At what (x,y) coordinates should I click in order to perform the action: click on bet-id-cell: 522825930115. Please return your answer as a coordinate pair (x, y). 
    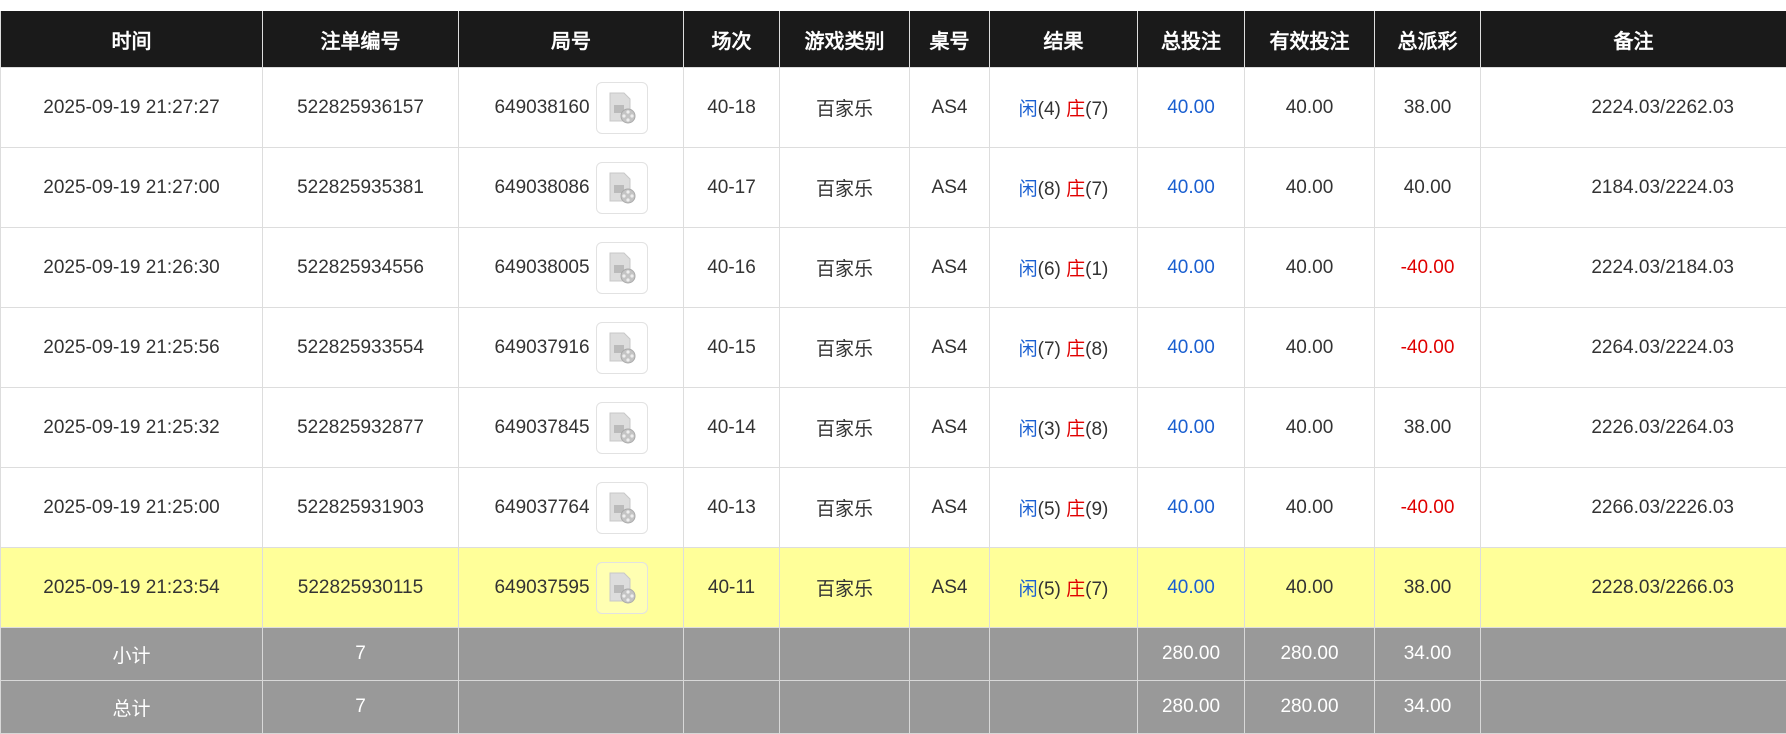
    Looking at the image, I should click on (361, 588).